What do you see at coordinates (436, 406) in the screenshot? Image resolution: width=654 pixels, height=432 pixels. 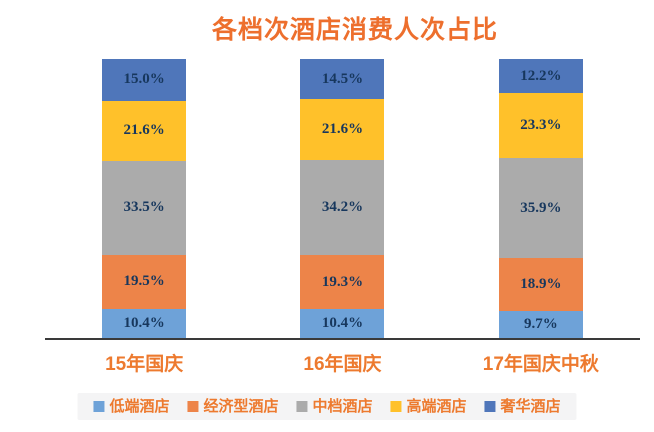 I see `legend-label: 高端酒店` at bounding box center [436, 406].